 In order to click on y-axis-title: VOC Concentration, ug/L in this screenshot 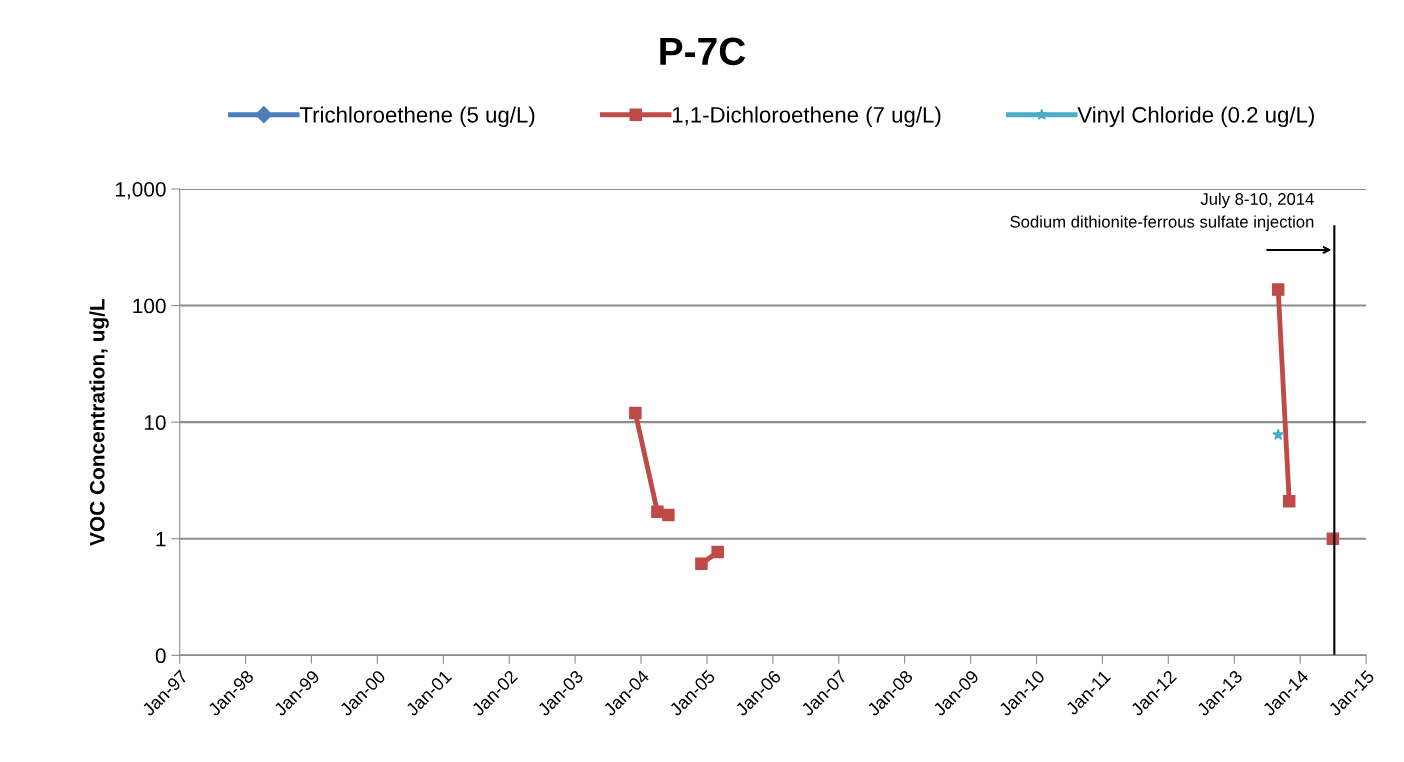, I will do `click(99, 422)`.